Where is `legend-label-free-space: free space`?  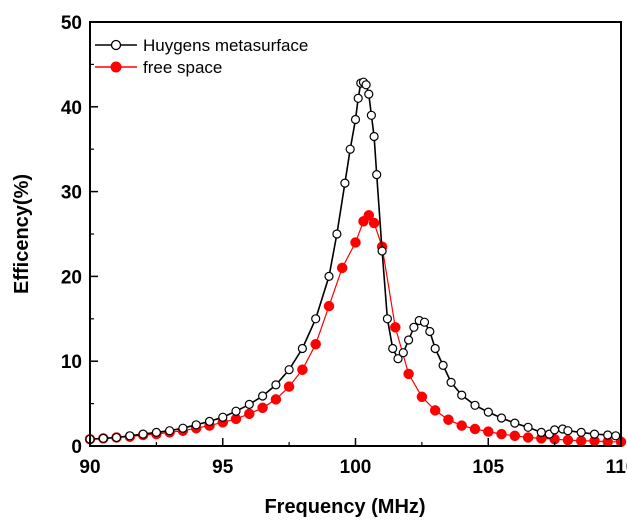
legend-label-free-space: free space is located at coordinates (182, 67).